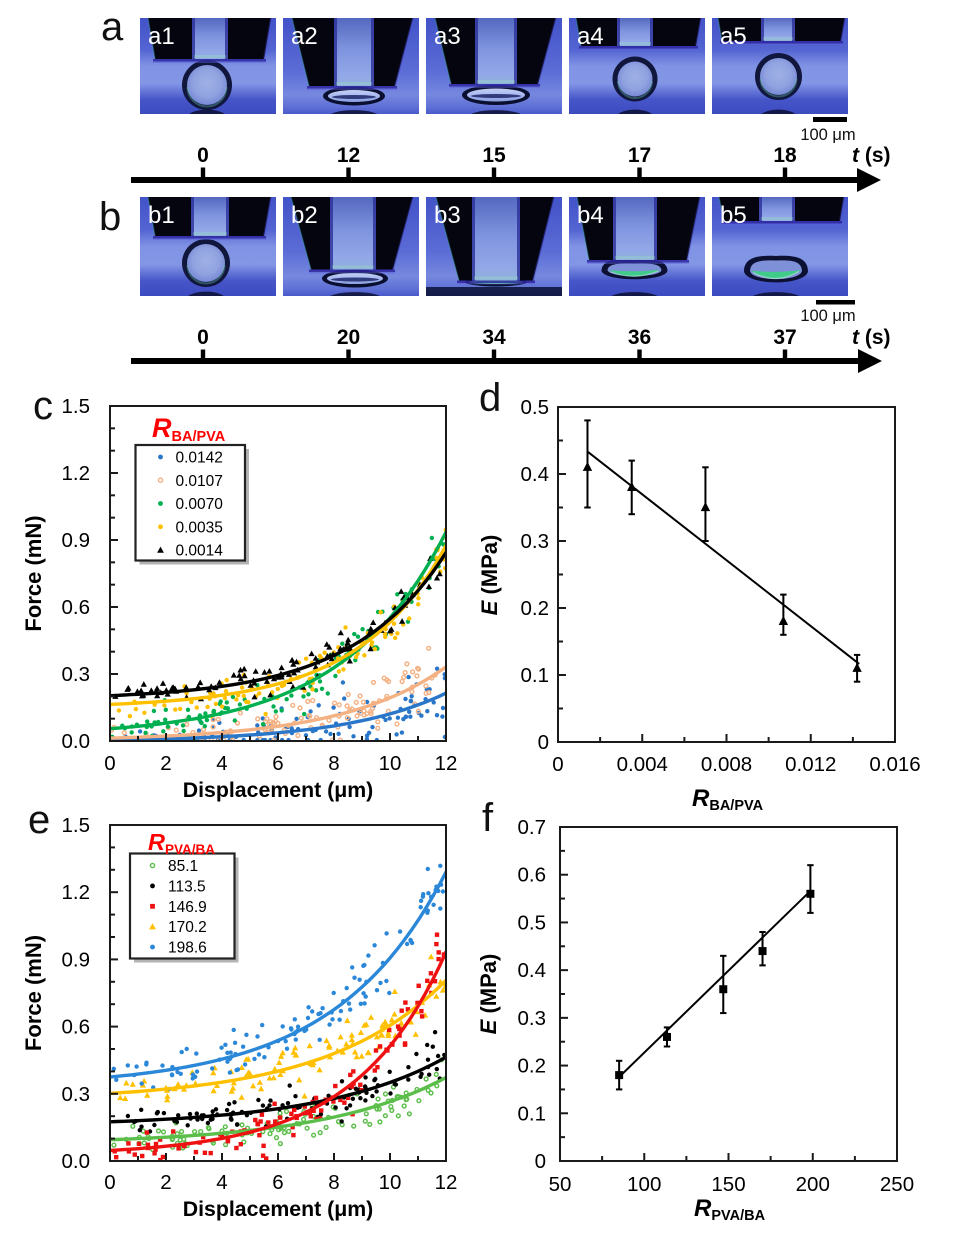 Image resolution: width=955 pixels, height=1238 pixels. What do you see at coordinates (187, 948) in the screenshot?
I see `svg-text: 198.6` at bounding box center [187, 948].